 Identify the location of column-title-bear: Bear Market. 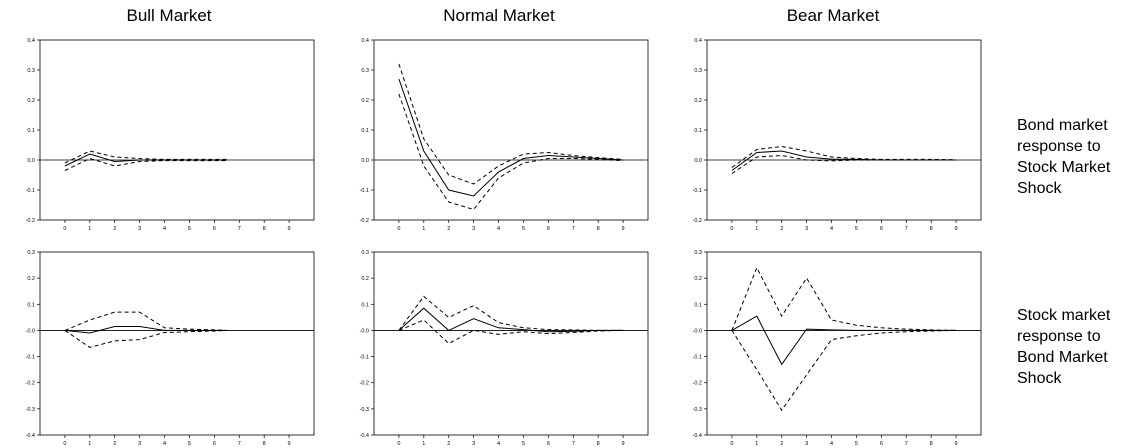
(833, 15).